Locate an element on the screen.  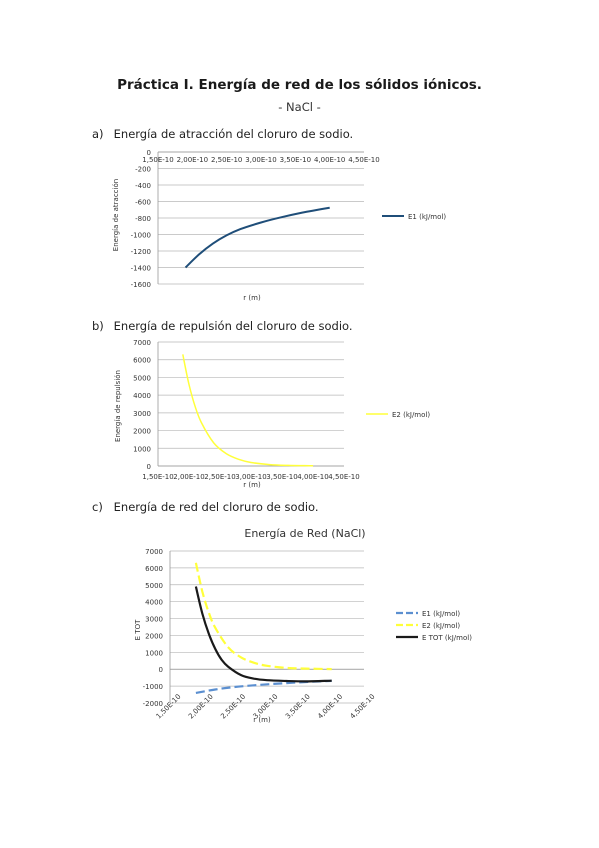
chart-title: Energía de Red (NaCl) is located at coordinates (304, 533).